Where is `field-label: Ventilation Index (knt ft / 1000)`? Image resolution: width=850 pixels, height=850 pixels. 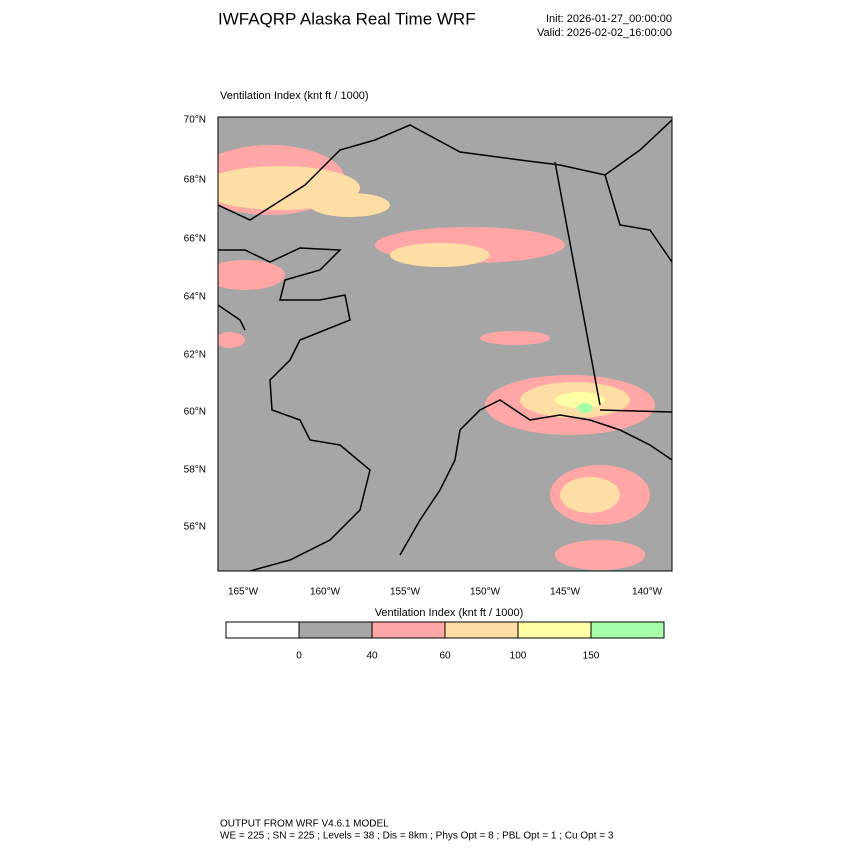
field-label: Ventilation Index (knt ft / 1000) is located at coordinates (294, 96).